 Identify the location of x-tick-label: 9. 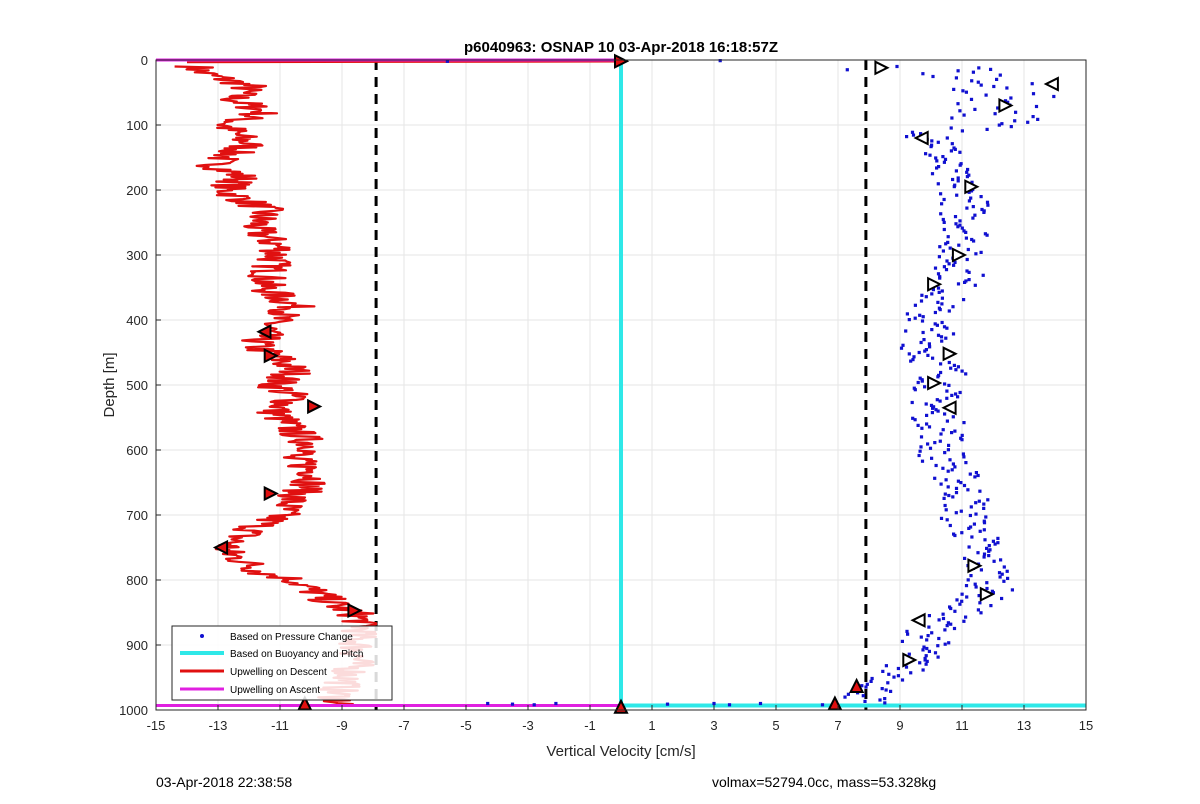
(899, 725).